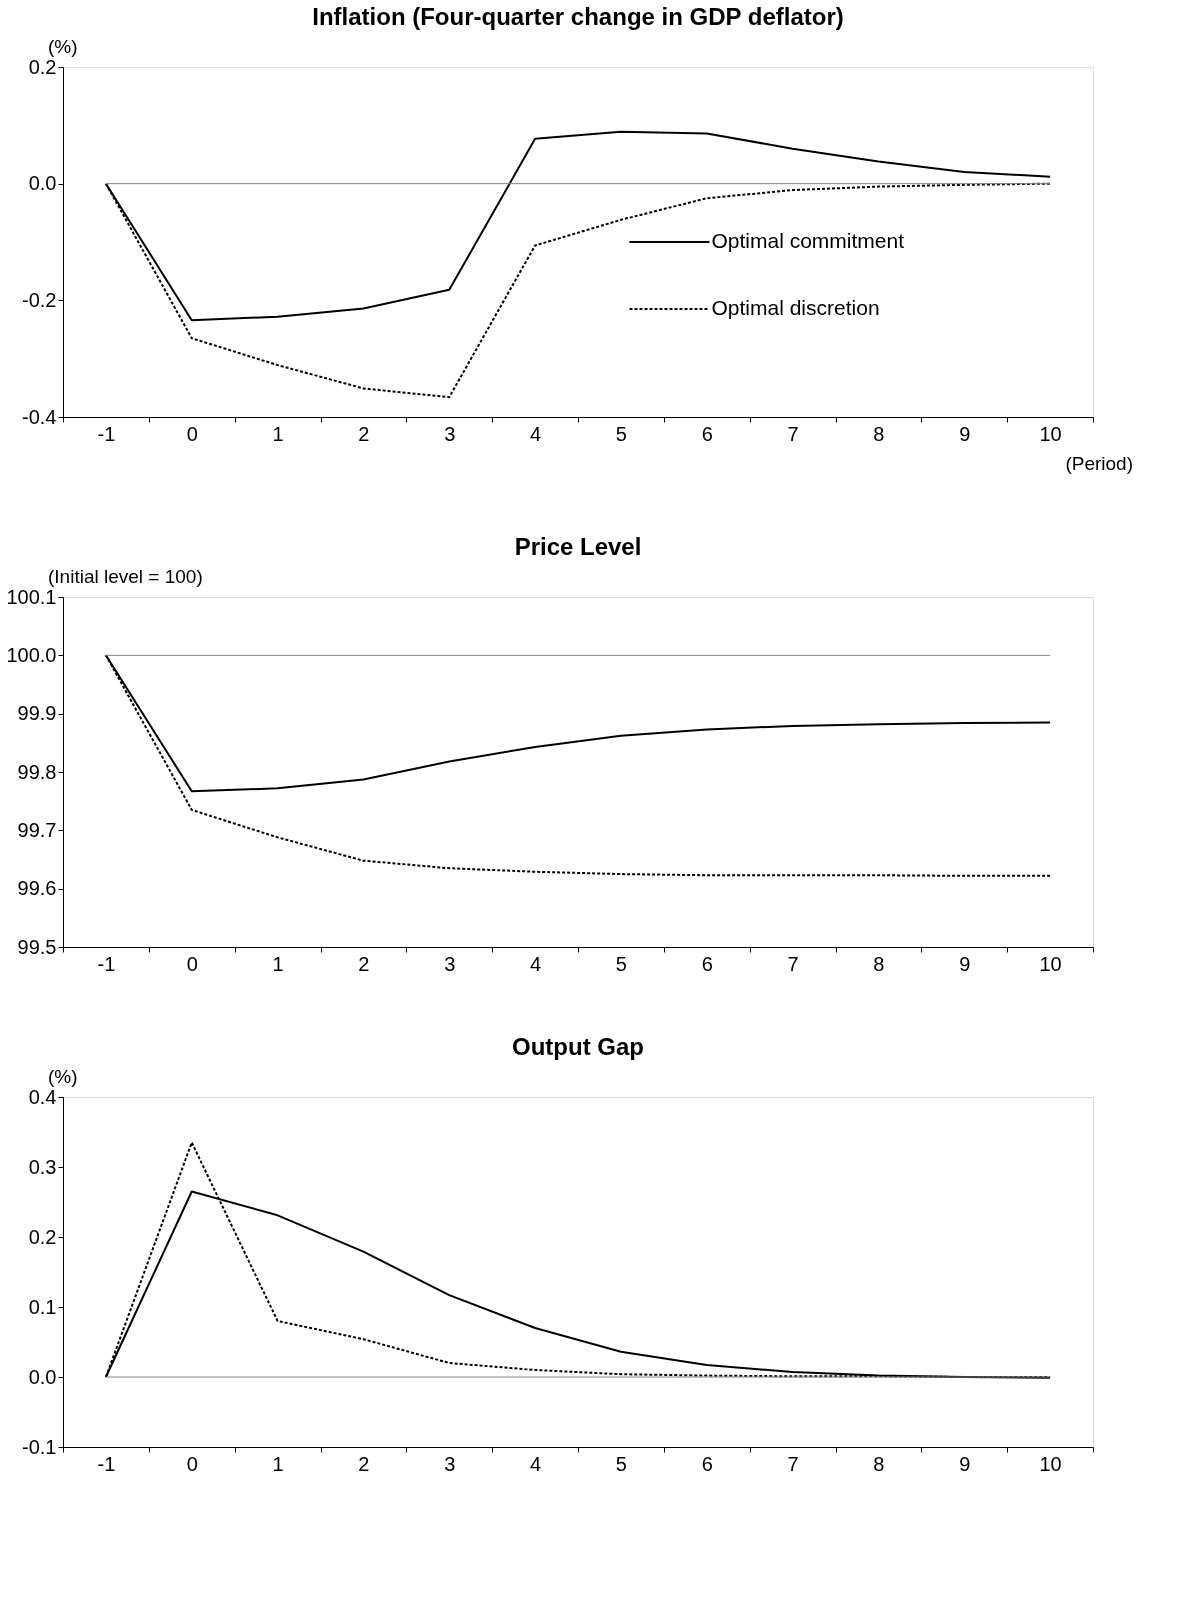 The width and height of the screenshot is (1192, 1614). Describe the element at coordinates (578, 546) in the screenshot. I see `chart-title: Price Level` at that location.